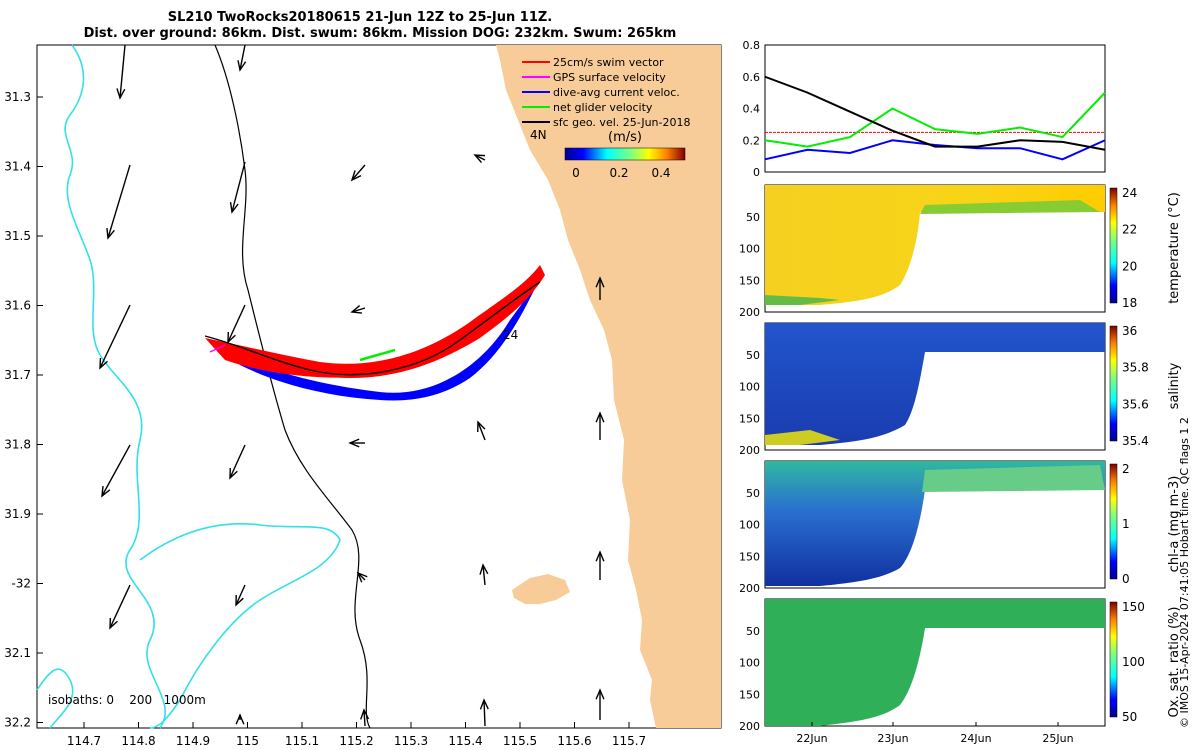 The image size is (1200, 750). I want to click on chla-cbar-label: chl-a (mg m-3), so click(1174, 524).